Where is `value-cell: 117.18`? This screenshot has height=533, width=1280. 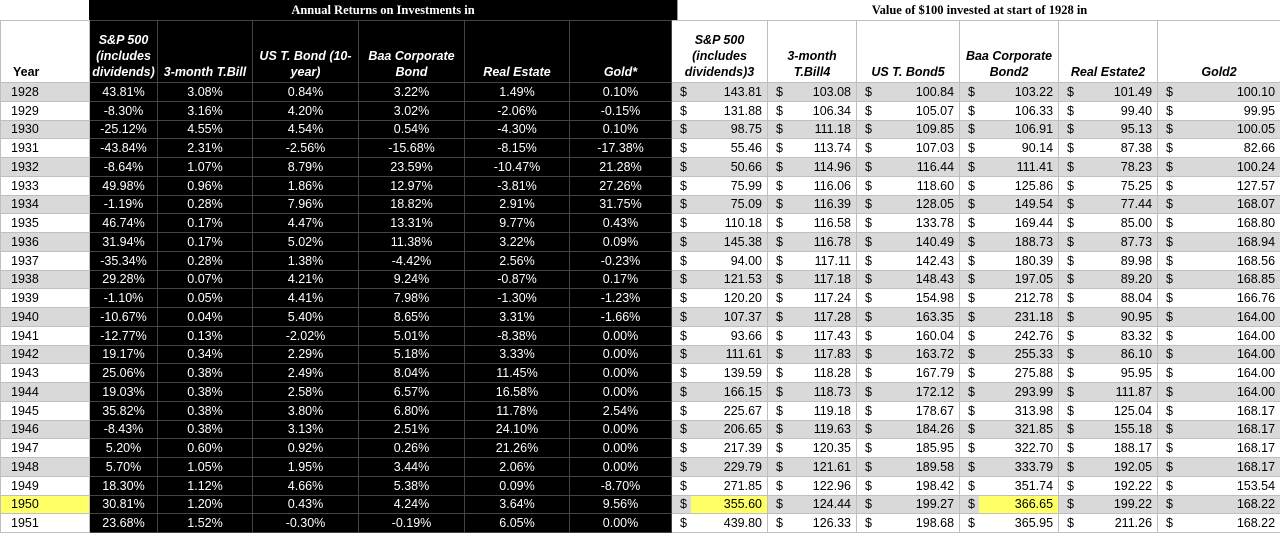
value-cell: 117.18 is located at coordinates (822, 279).